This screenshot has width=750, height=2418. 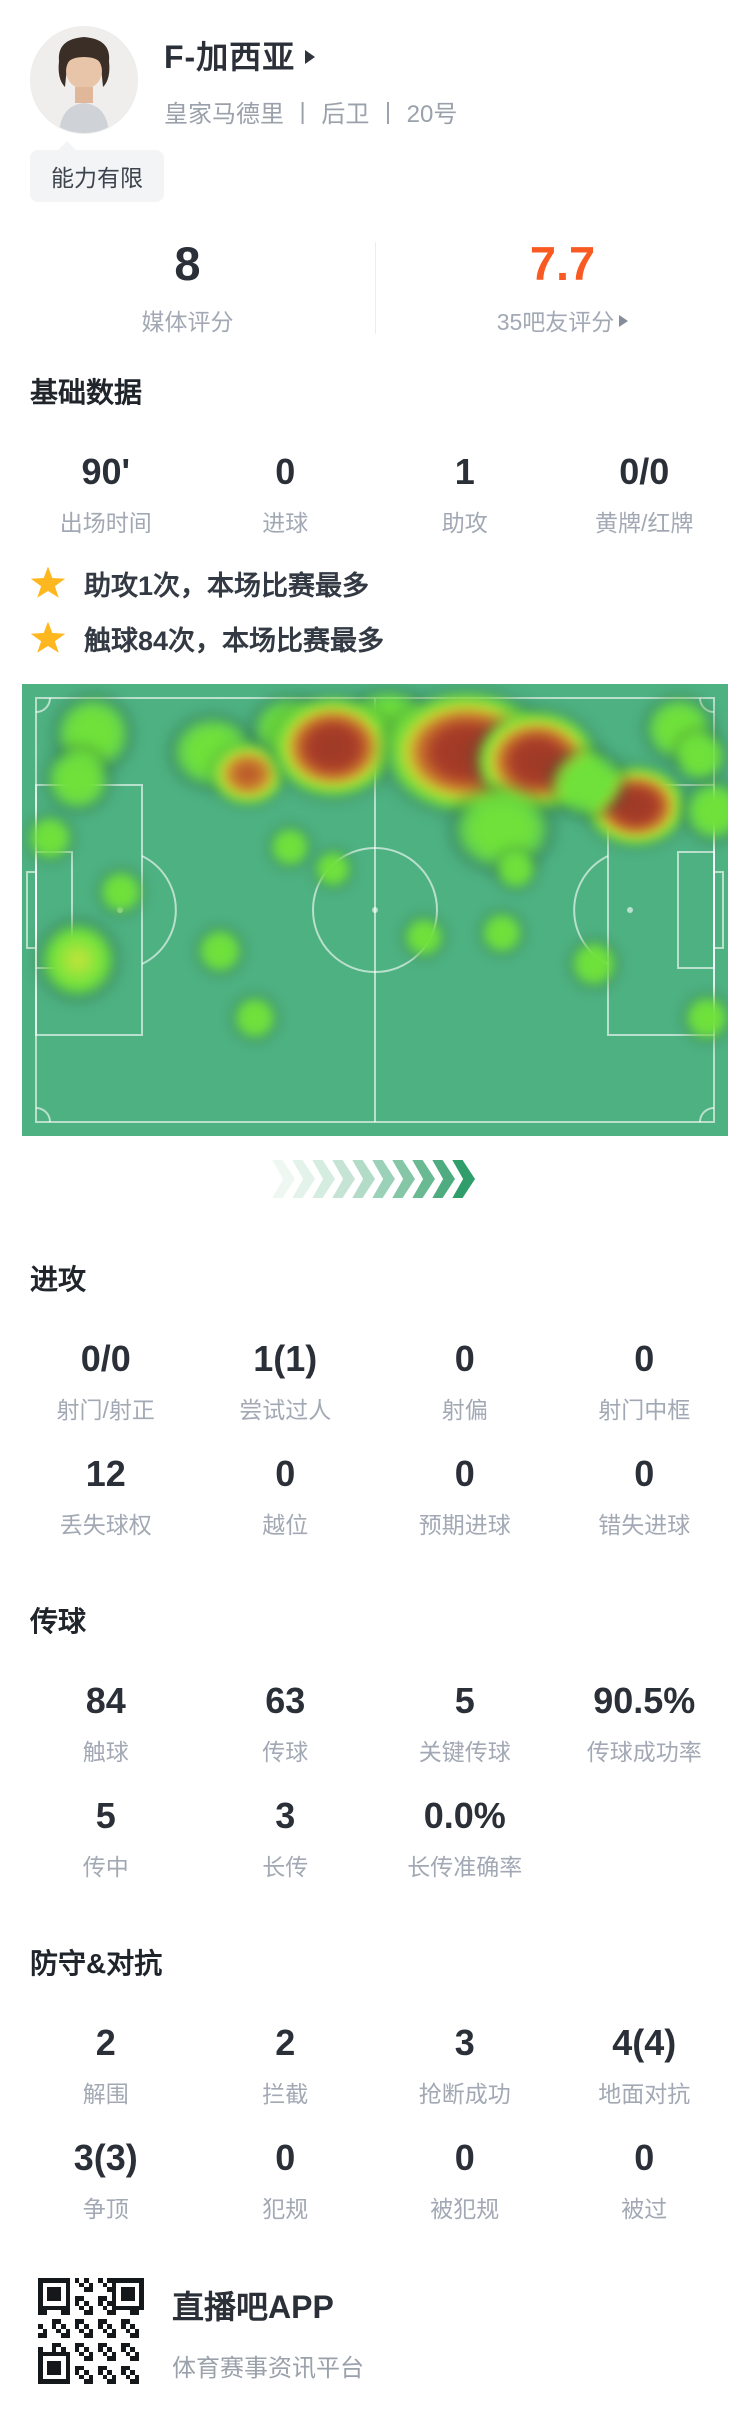 What do you see at coordinates (465, 1867) in the screenshot?
I see `stat-label: 长传准确率` at bounding box center [465, 1867].